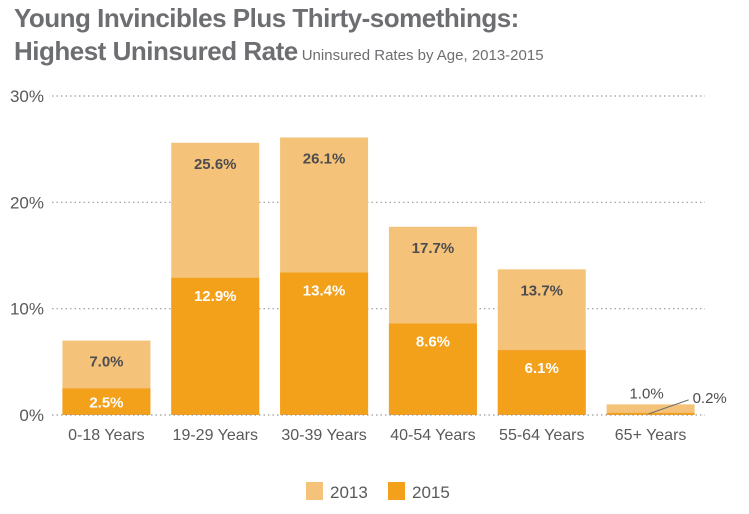 The width and height of the screenshot is (749, 514). I want to click on x-tick-label: 19-29 Years, so click(215, 435).